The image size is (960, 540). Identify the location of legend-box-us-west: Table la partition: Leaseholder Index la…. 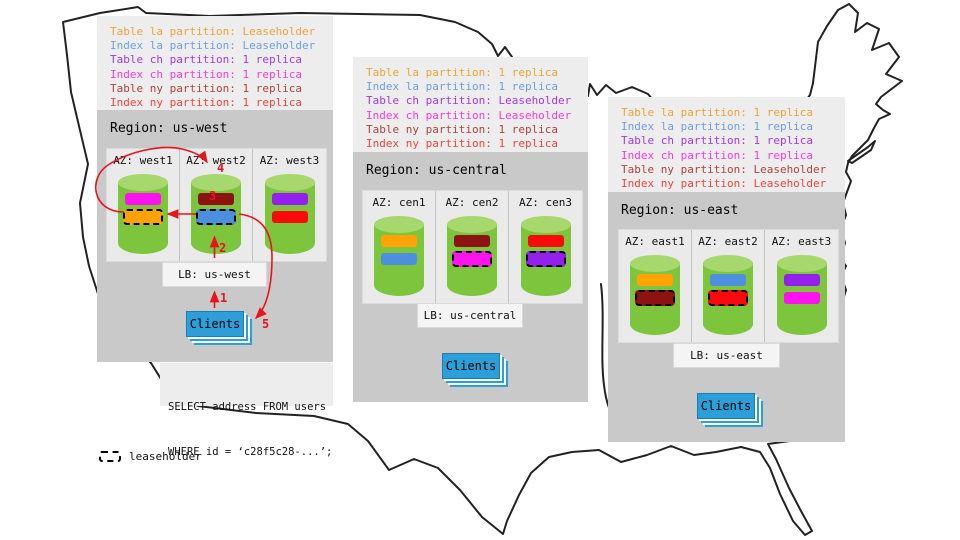
(215, 63).